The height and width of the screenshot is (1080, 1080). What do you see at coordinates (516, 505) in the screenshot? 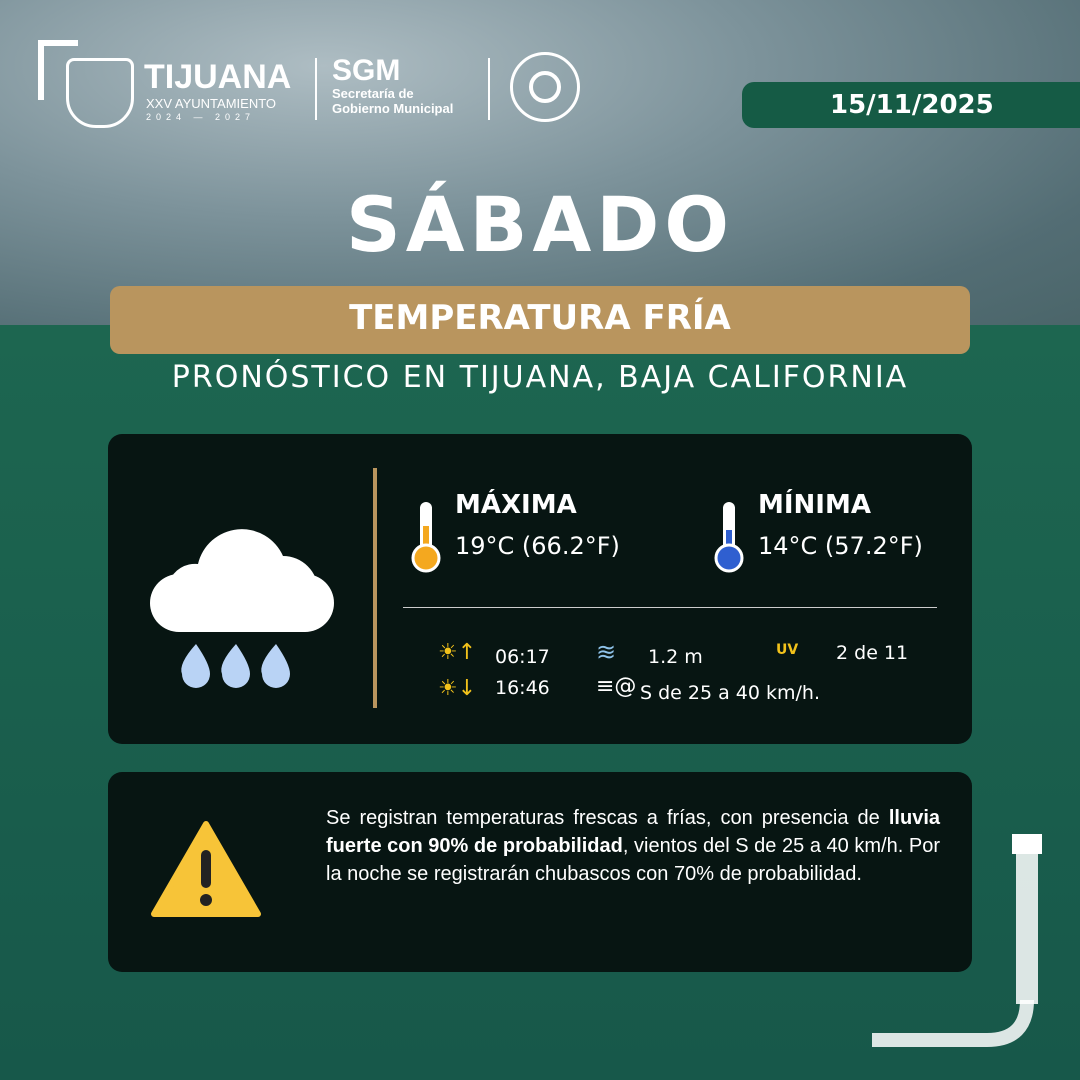
I see `max-label: MÁXIMA` at bounding box center [516, 505].